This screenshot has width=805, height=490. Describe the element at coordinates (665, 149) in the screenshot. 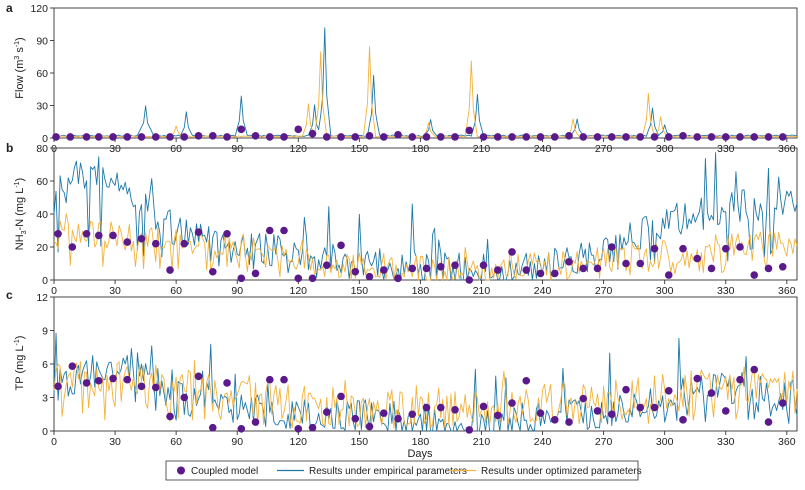

I see `panel-a-x-tick-label: 300` at that location.